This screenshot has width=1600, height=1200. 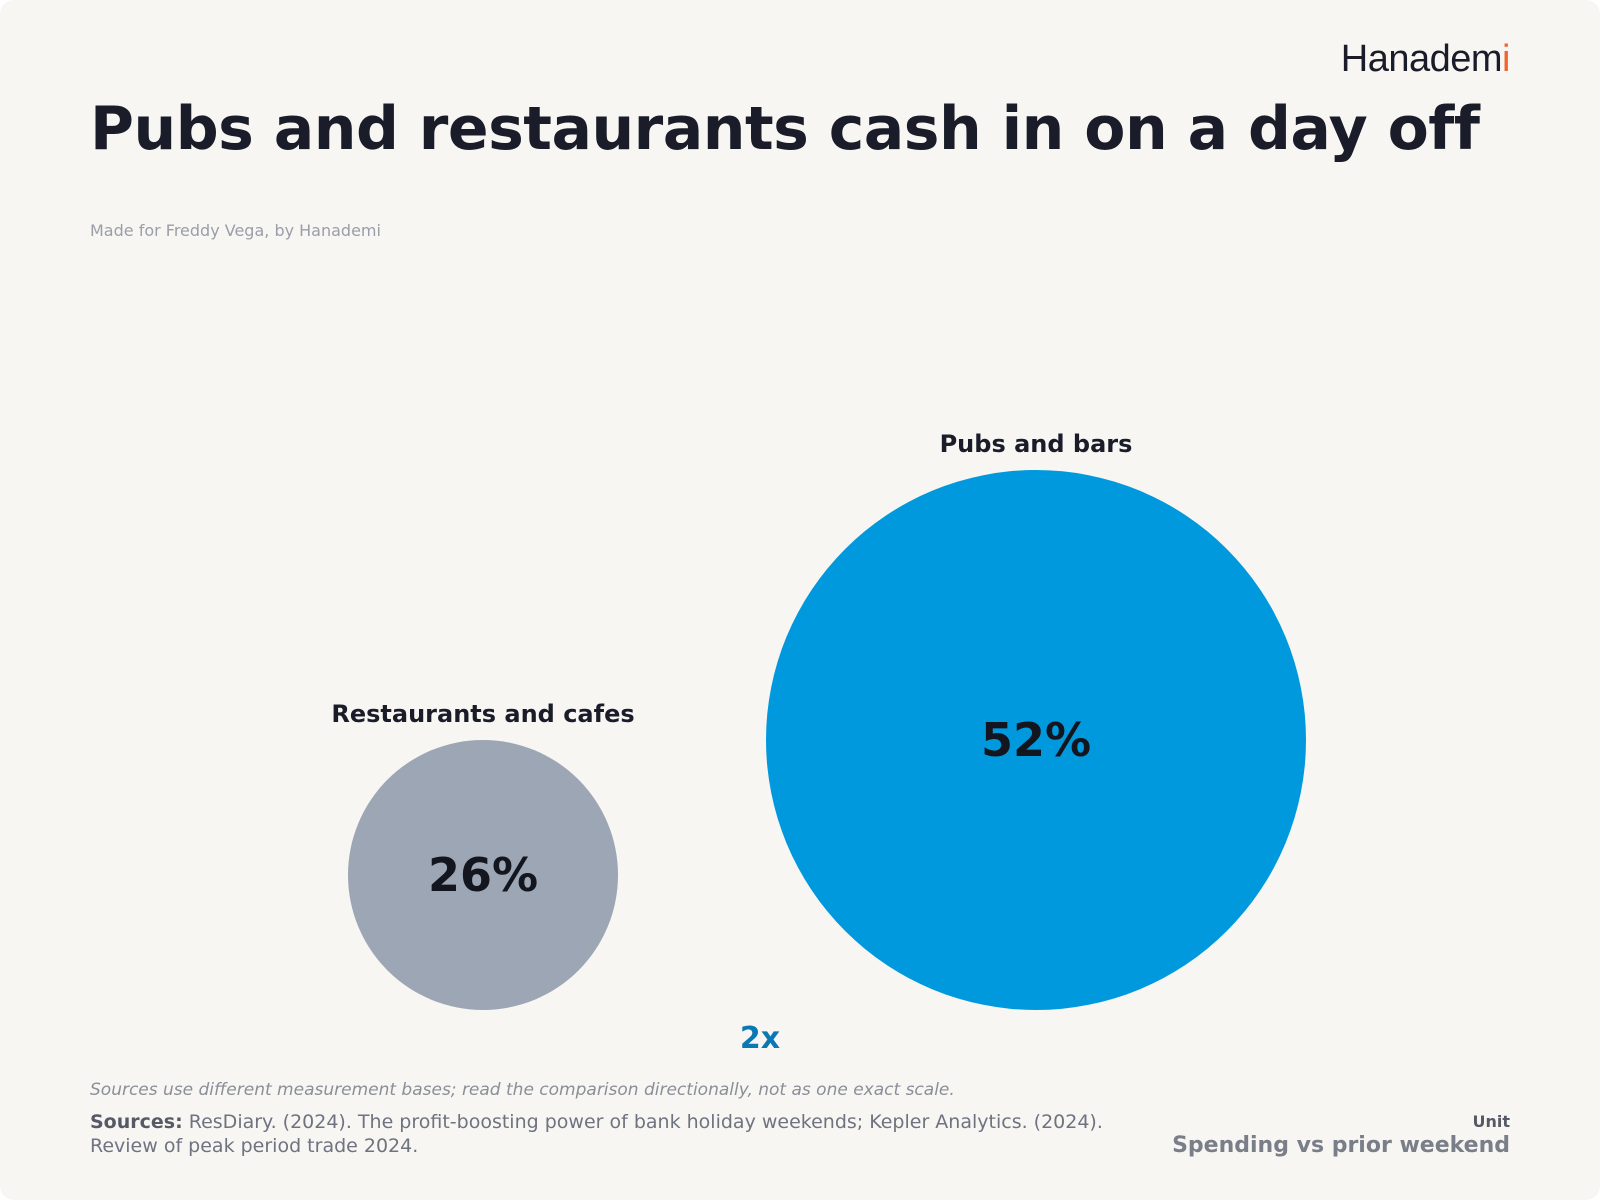 I want to click on bubble-category-label-1: Pubs and bars, so click(x=1036, y=444).